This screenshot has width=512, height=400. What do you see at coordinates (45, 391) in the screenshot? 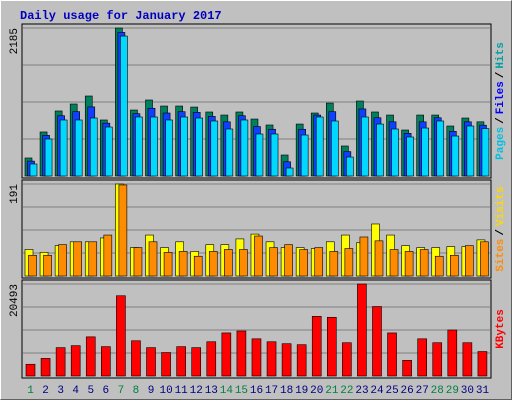
I see `x-tick-label: 2` at bounding box center [45, 391].